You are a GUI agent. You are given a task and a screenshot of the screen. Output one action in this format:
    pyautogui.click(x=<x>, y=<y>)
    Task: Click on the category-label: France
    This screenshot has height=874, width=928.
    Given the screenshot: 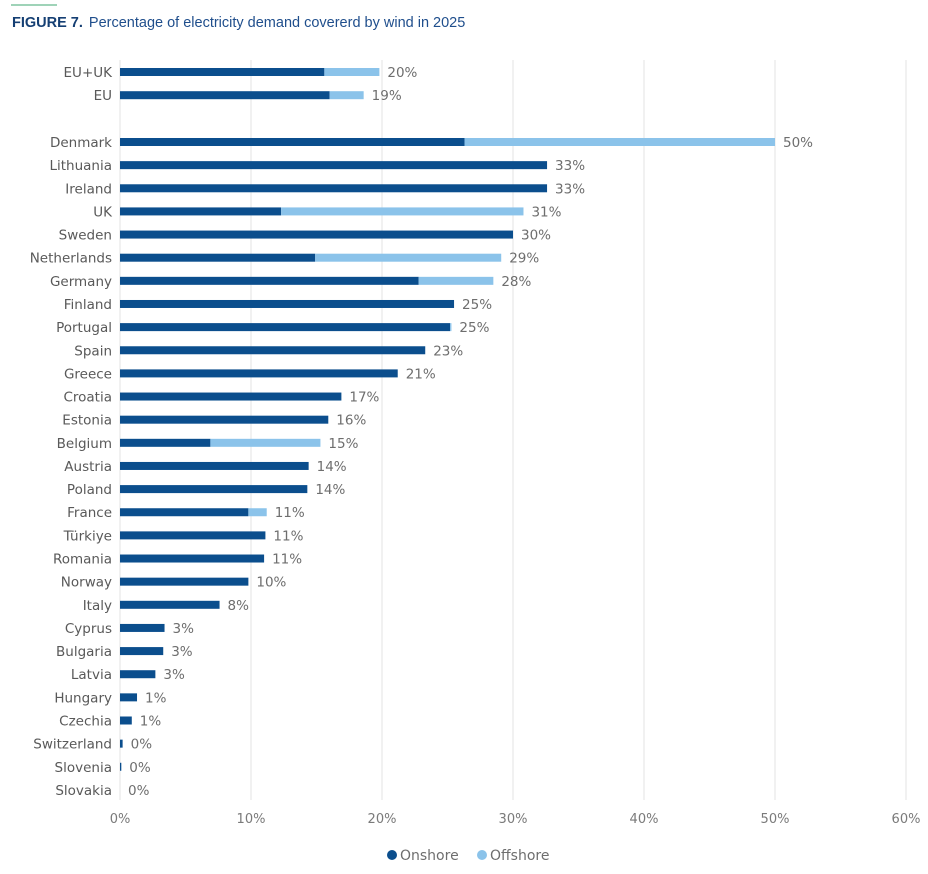 What is the action you would take?
    pyautogui.click(x=89, y=513)
    